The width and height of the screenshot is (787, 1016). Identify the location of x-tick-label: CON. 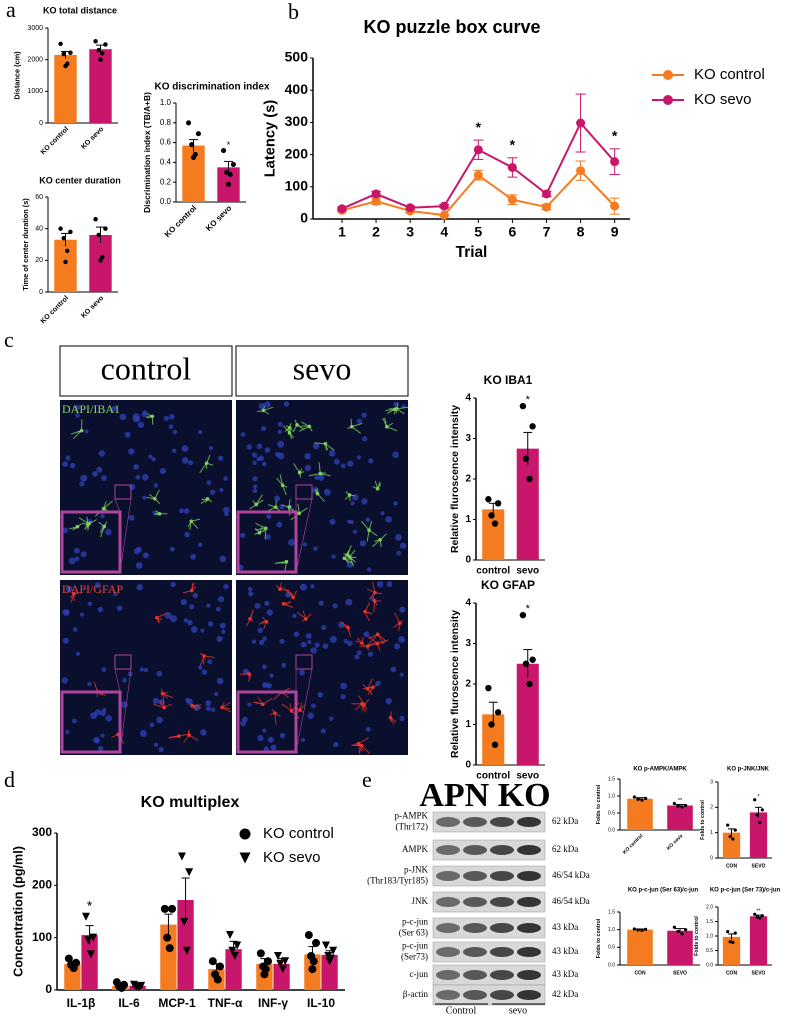
(640, 973).